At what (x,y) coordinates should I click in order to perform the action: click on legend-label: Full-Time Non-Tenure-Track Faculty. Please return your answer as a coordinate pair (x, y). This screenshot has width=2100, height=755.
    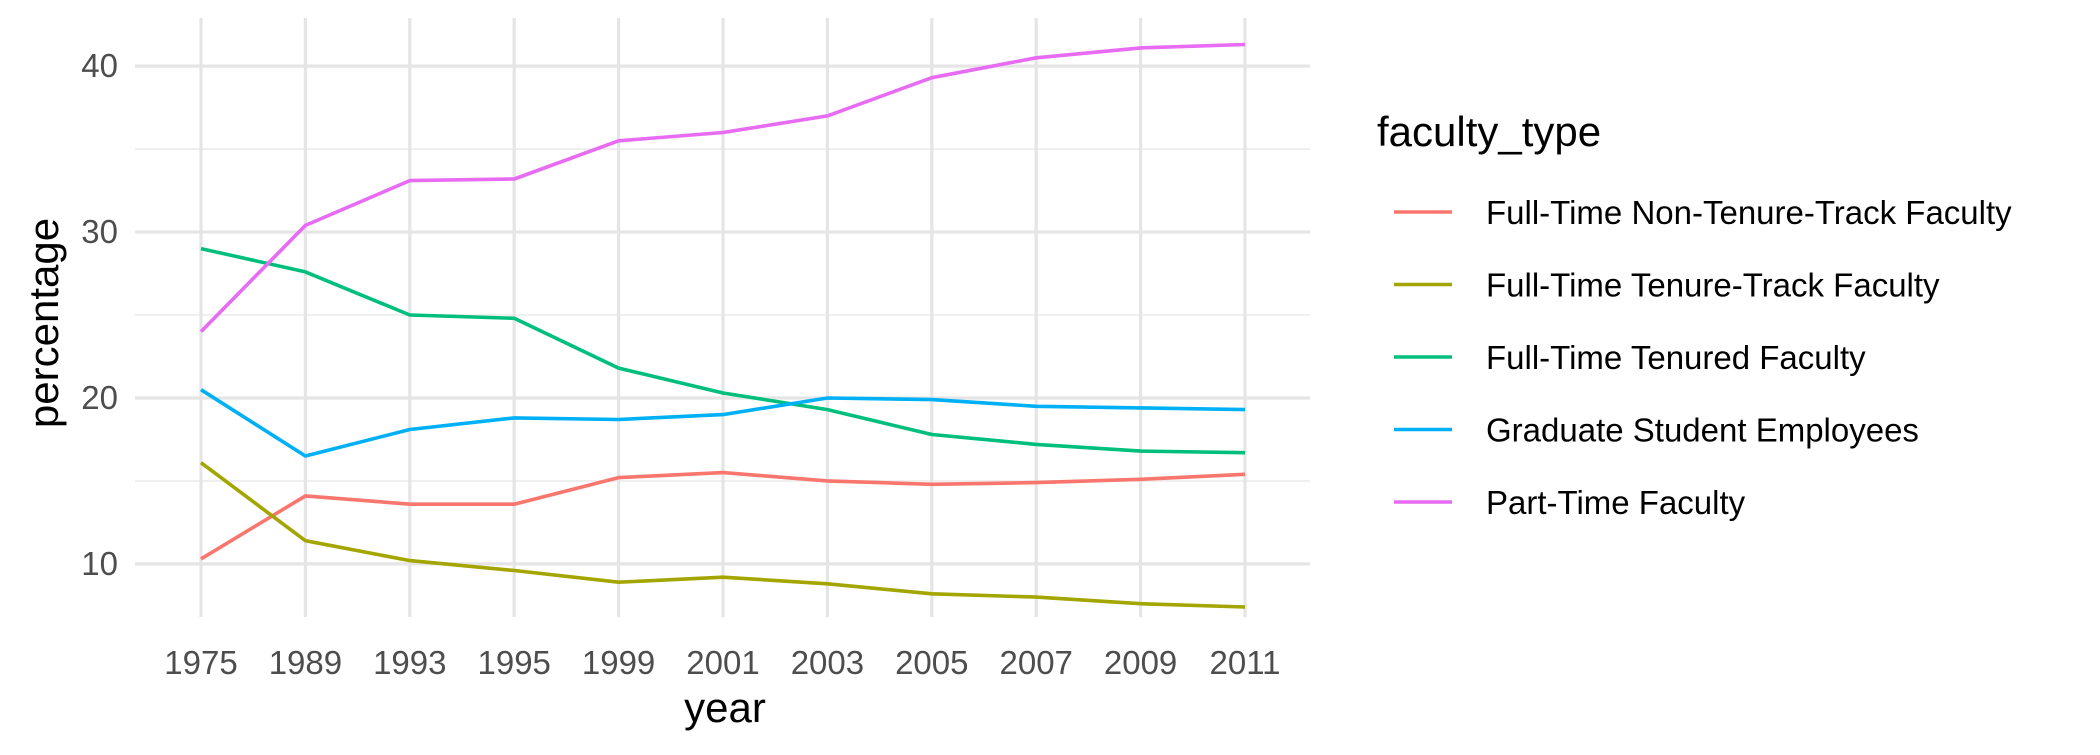
    Looking at the image, I should click on (1749, 212).